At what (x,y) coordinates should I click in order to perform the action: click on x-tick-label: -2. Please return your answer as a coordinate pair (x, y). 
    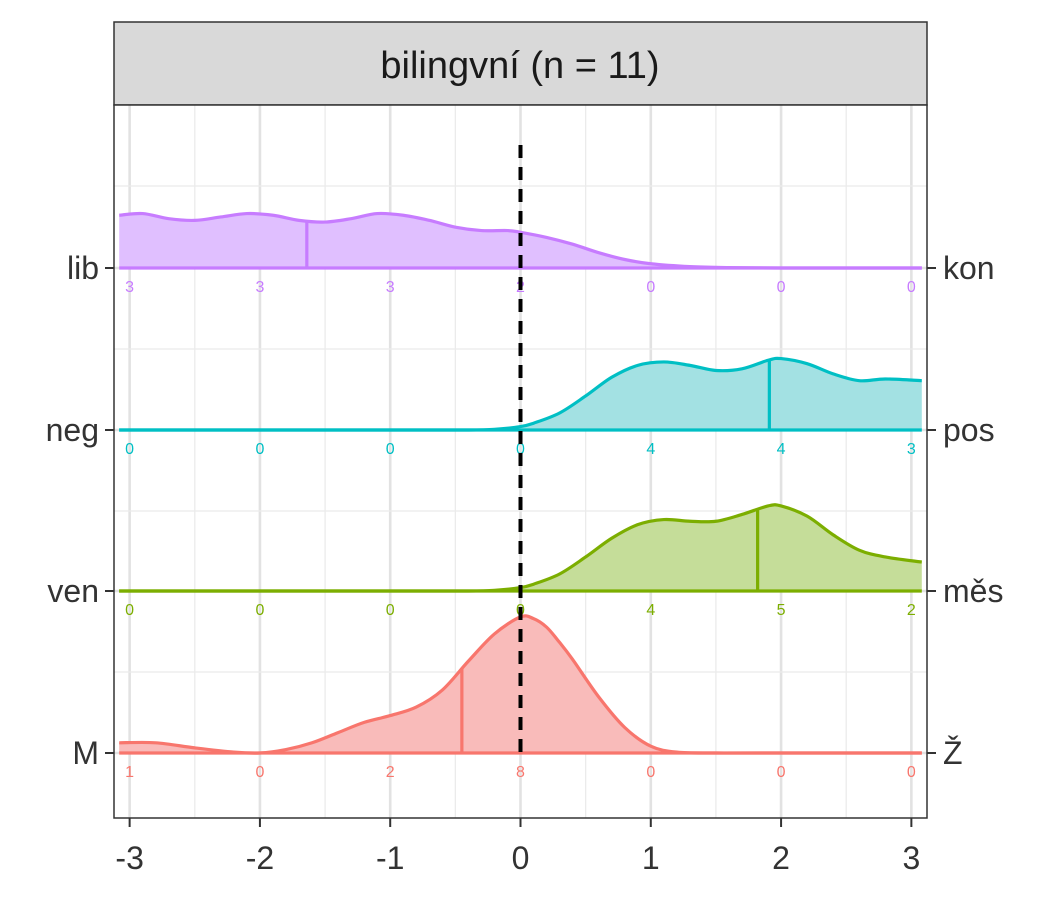
    Looking at the image, I should click on (260, 858).